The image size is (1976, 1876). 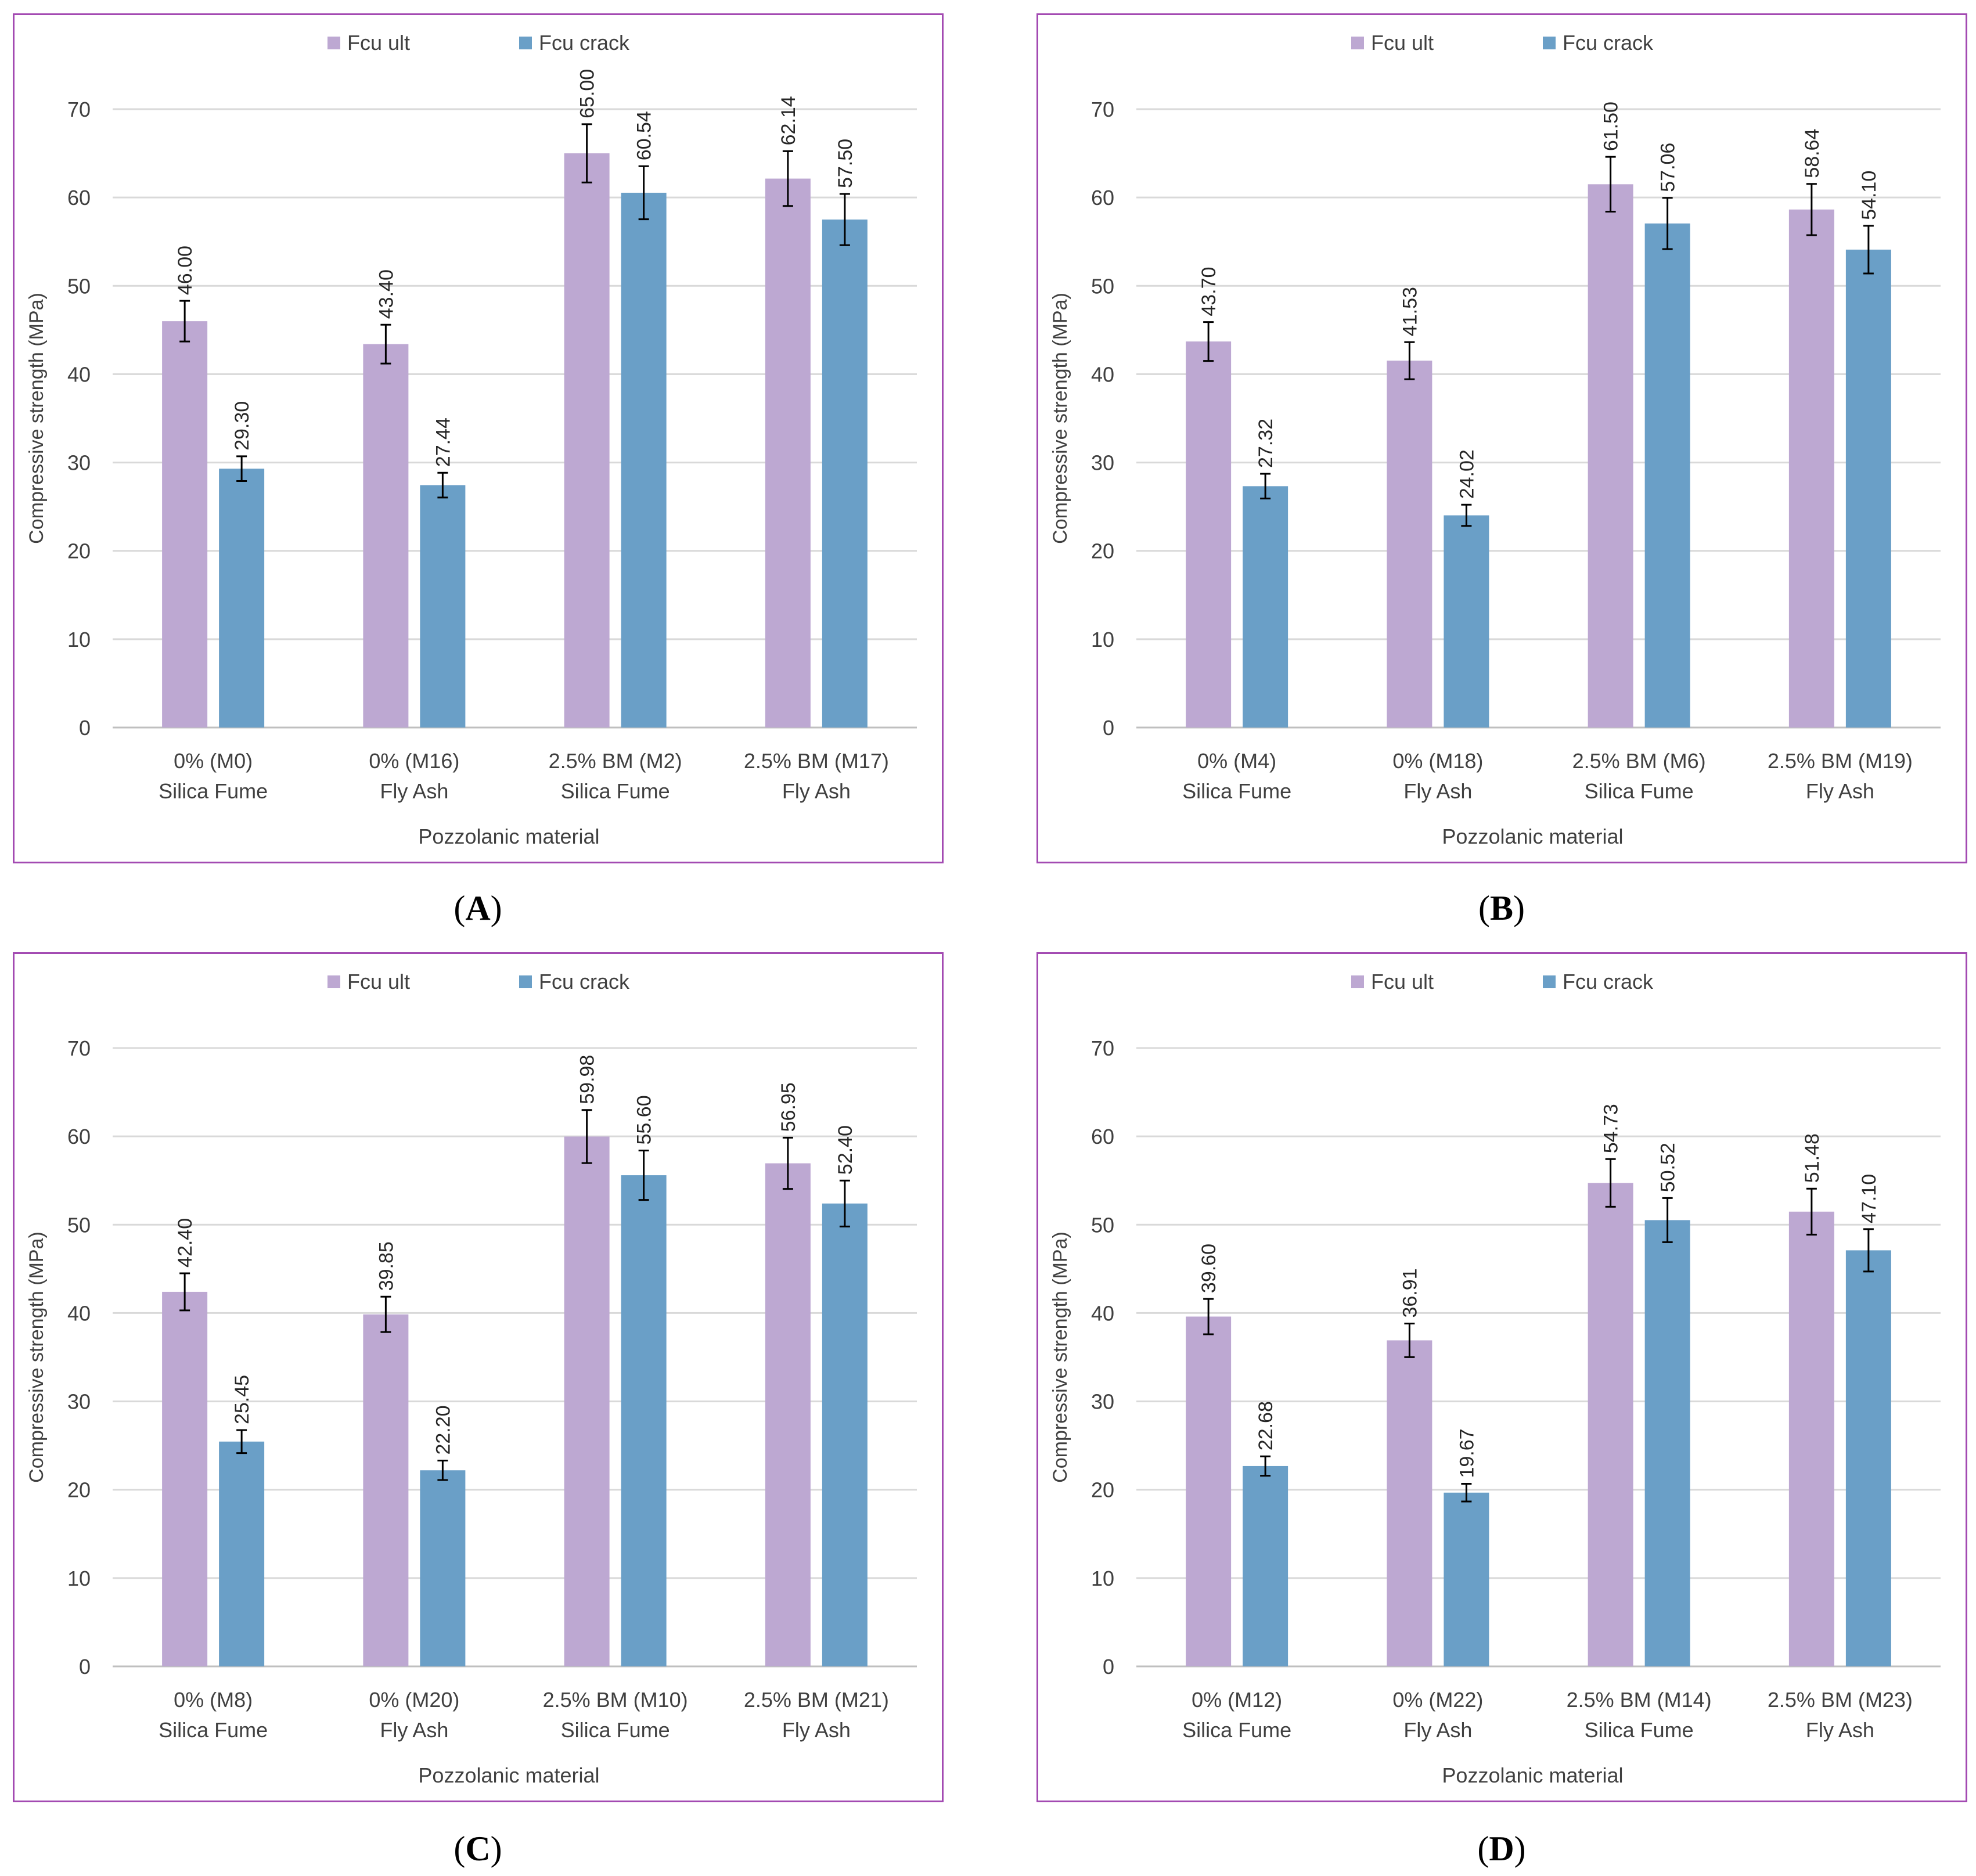 What do you see at coordinates (1639, 761) in the screenshot?
I see `x-tick-label: 2.5% BM (M6)` at bounding box center [1639, 761].